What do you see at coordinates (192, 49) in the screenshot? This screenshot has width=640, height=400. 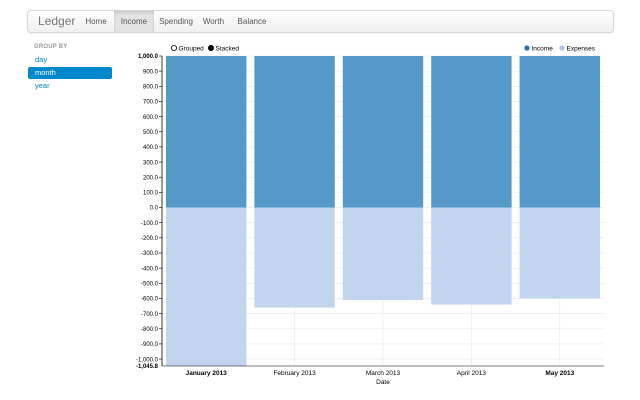 I see `grouped-label: Grouped` at bounding box center [192, 49].